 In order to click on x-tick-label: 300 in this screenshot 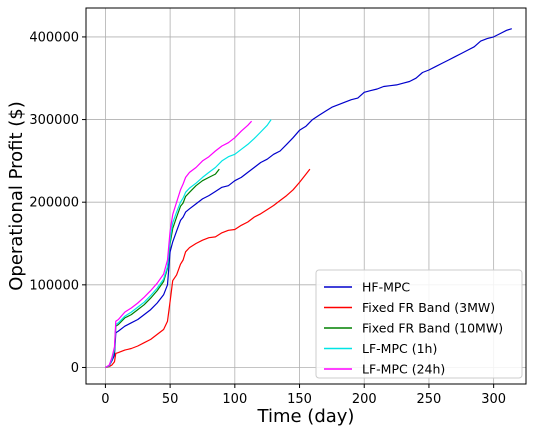, I will do `click(493, 399)`.